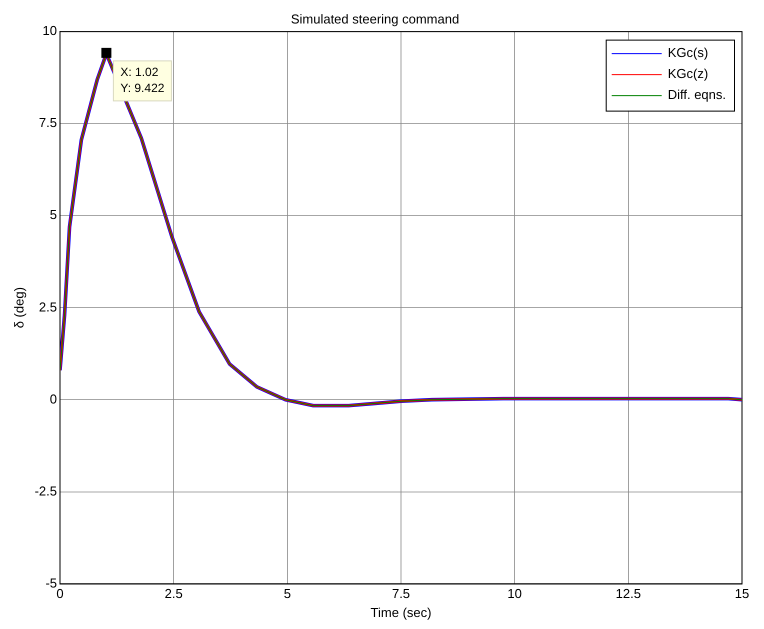  I want to click on y-tick-label: 5, so click(53, 214).